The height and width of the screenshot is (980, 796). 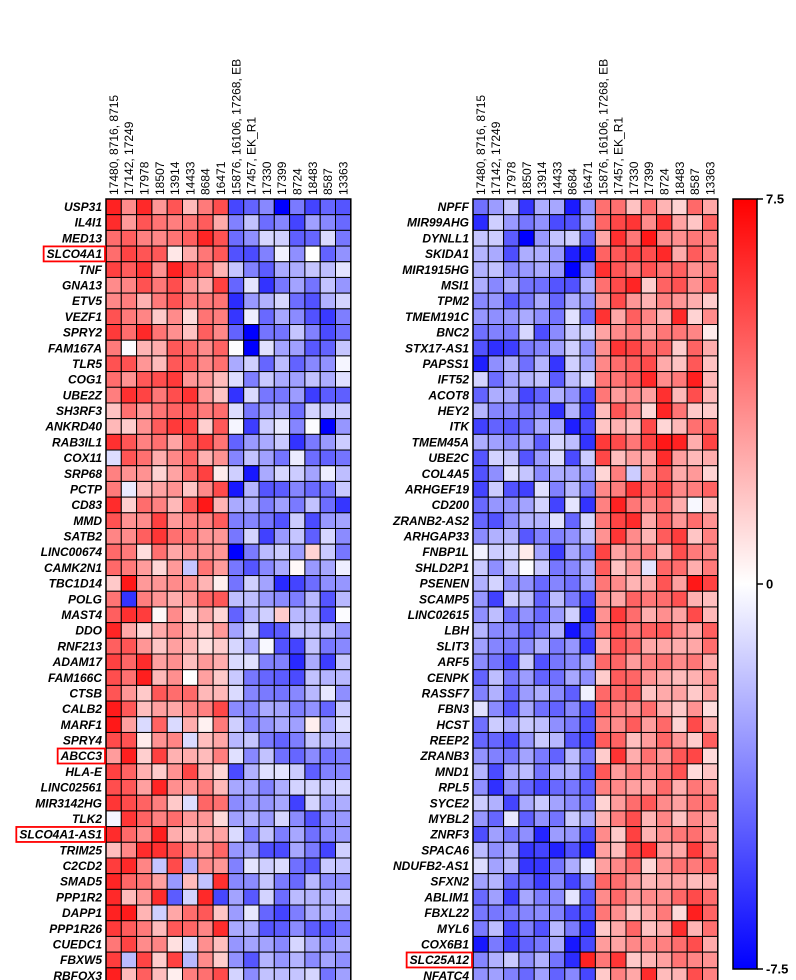 I want to click on left-row-label: FAM167A, so click(x=75, y=348).